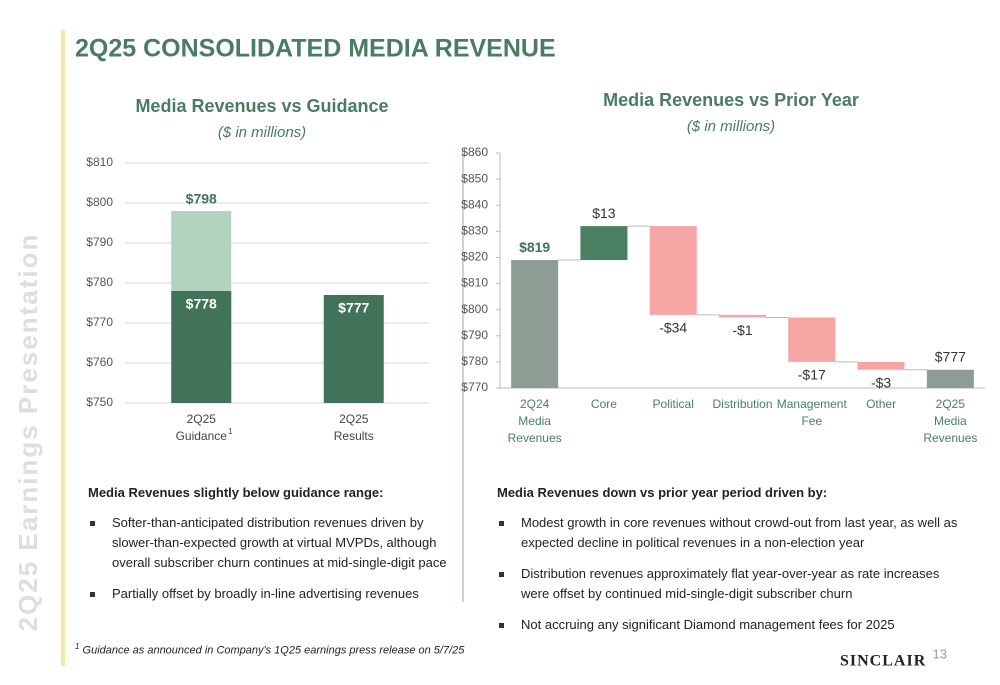 The width and height of the screenshot is (1000, 685). Describe the element at coordinates (673, 328) in the screenshot. I see `value-label: -$34` at that location.